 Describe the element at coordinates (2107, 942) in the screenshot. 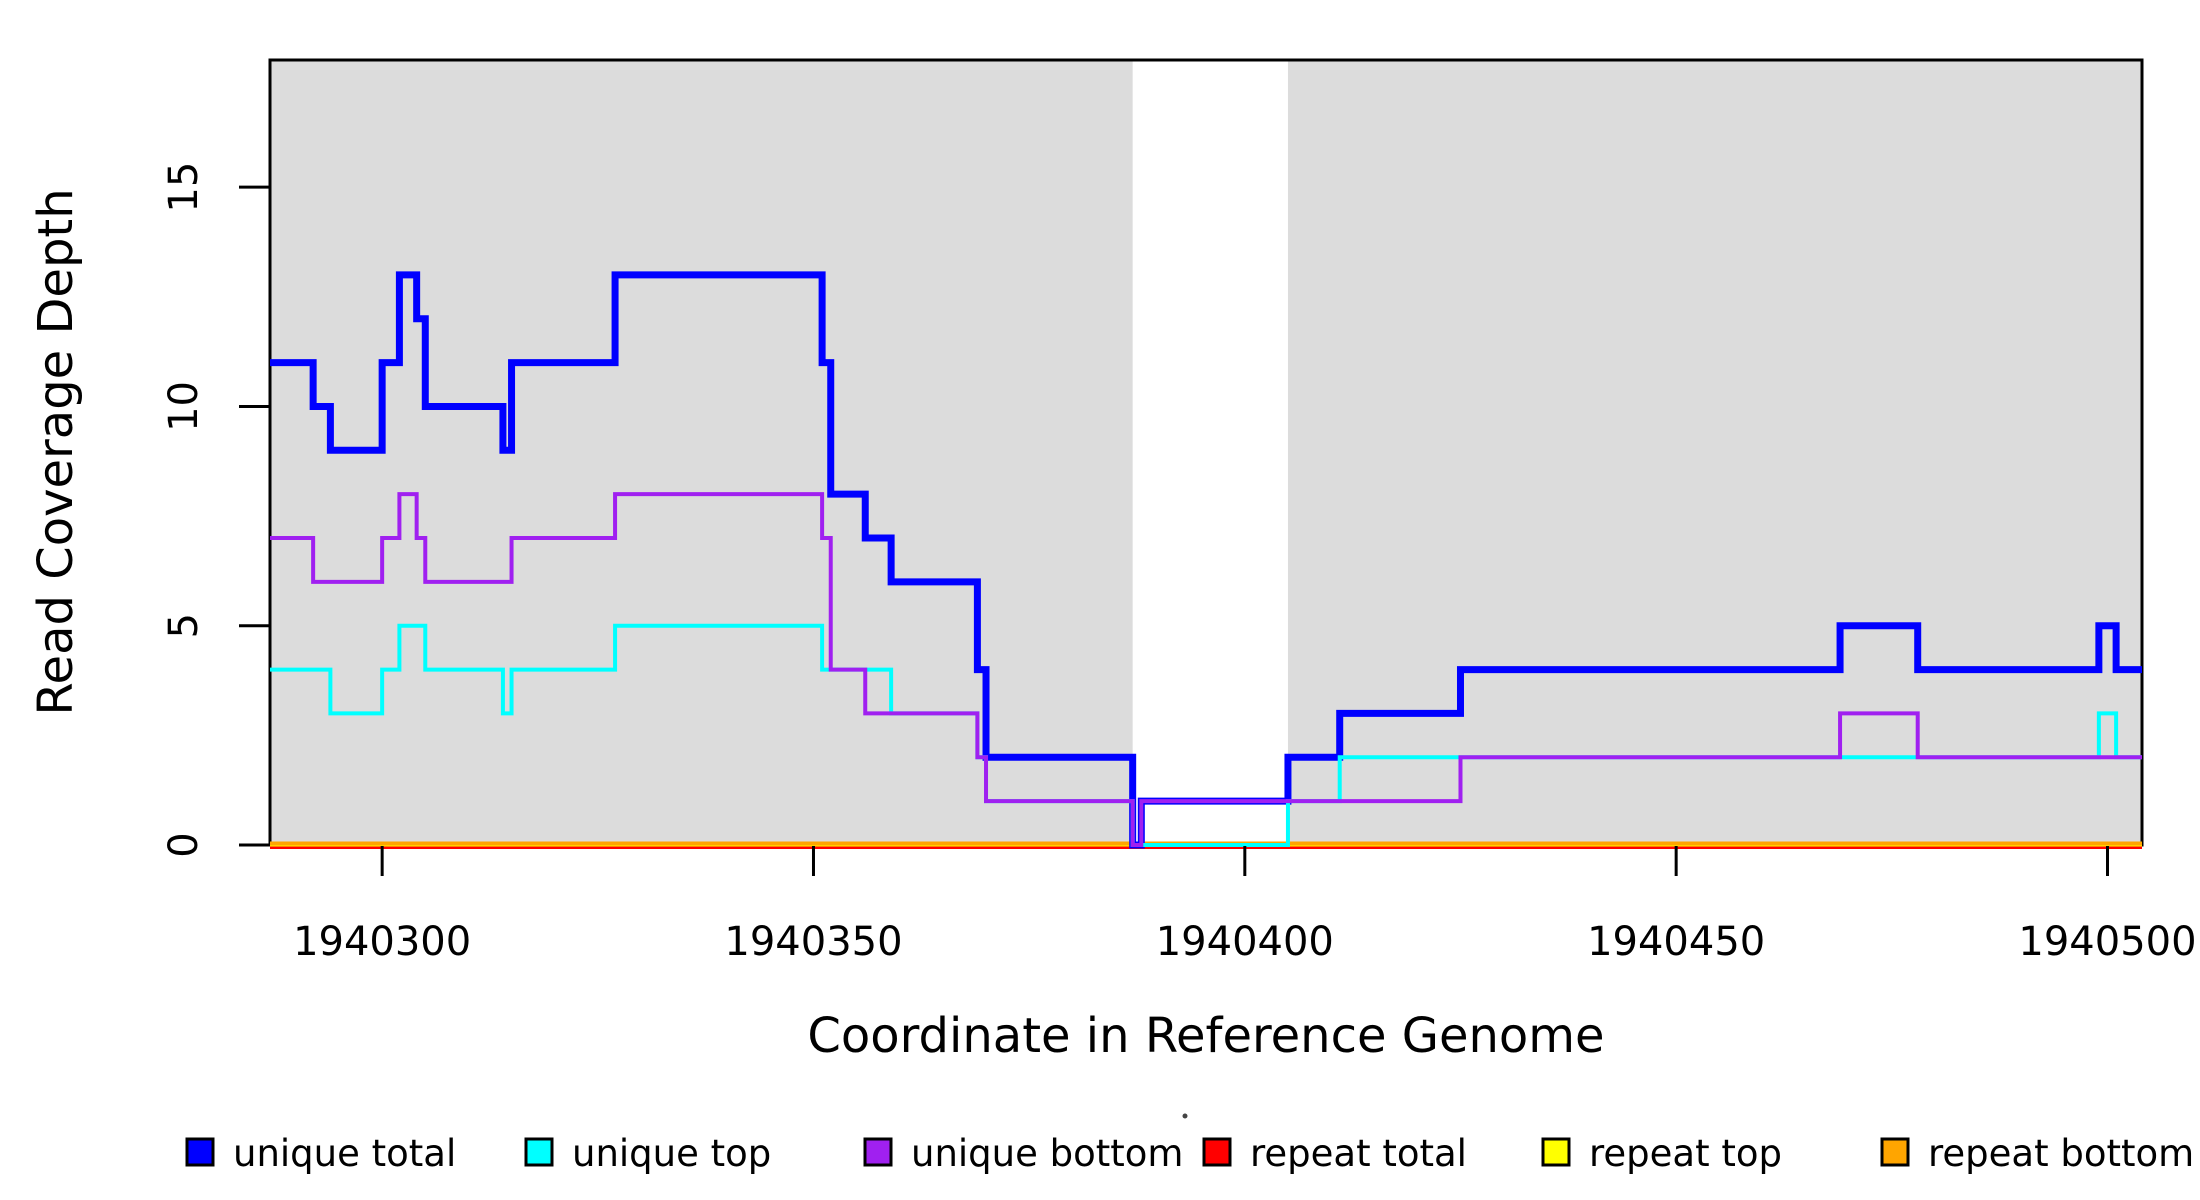

I see `x-tick-label: 1940500` at that location.